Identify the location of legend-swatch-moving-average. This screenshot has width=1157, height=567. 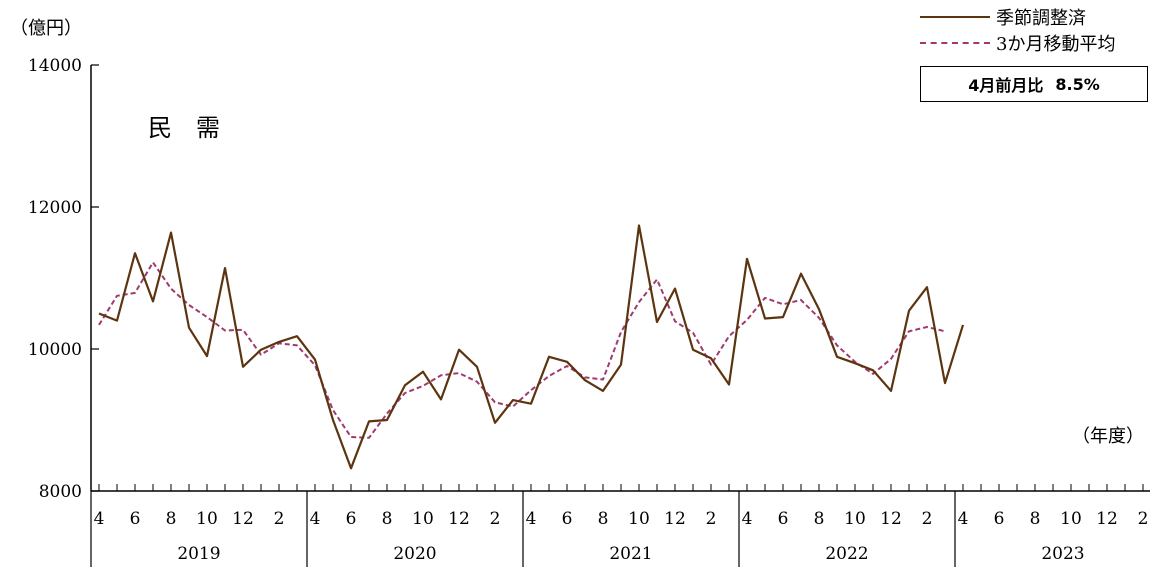
(955, 43).